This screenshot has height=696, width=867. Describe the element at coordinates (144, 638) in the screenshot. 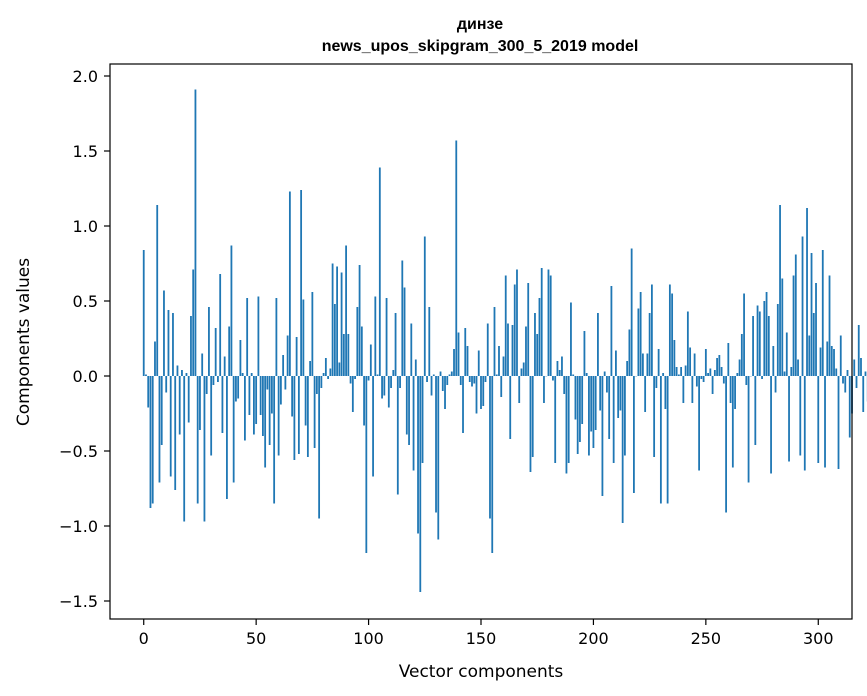

I see `x-tick-label: 0` at that location.